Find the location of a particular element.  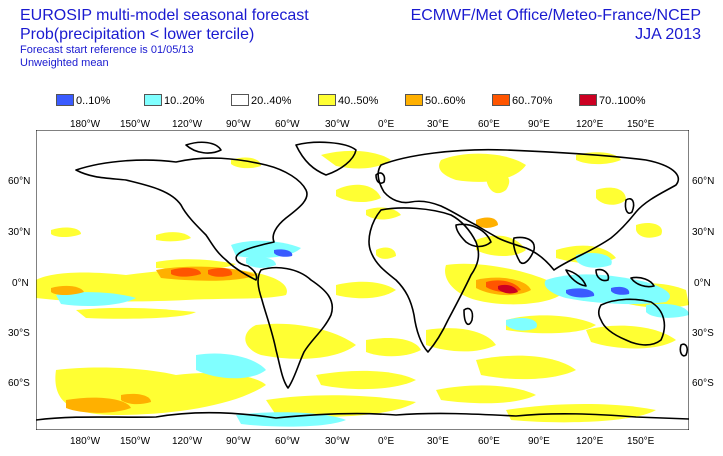

forecast-season: JJA 2013 is located at coordinates (668, 34).